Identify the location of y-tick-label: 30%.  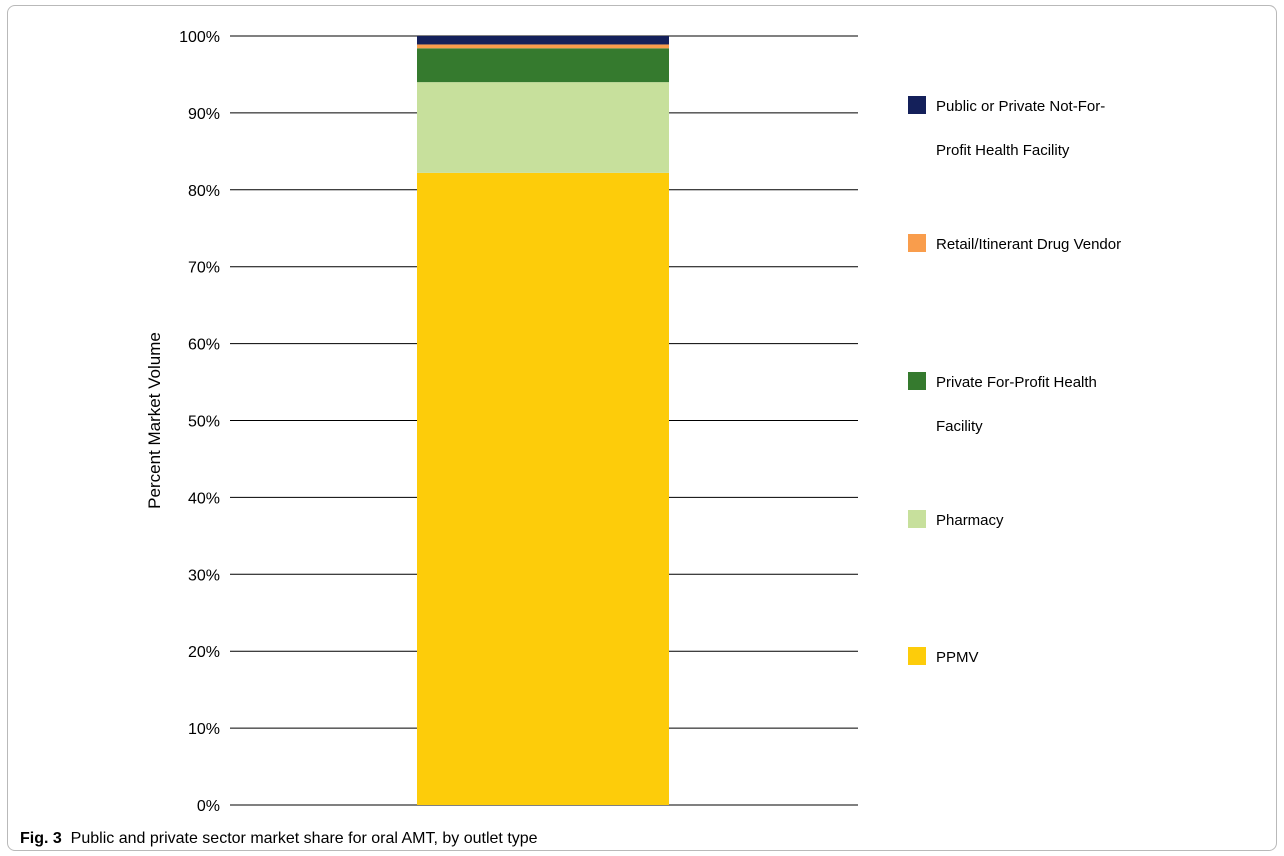
(204, 575).